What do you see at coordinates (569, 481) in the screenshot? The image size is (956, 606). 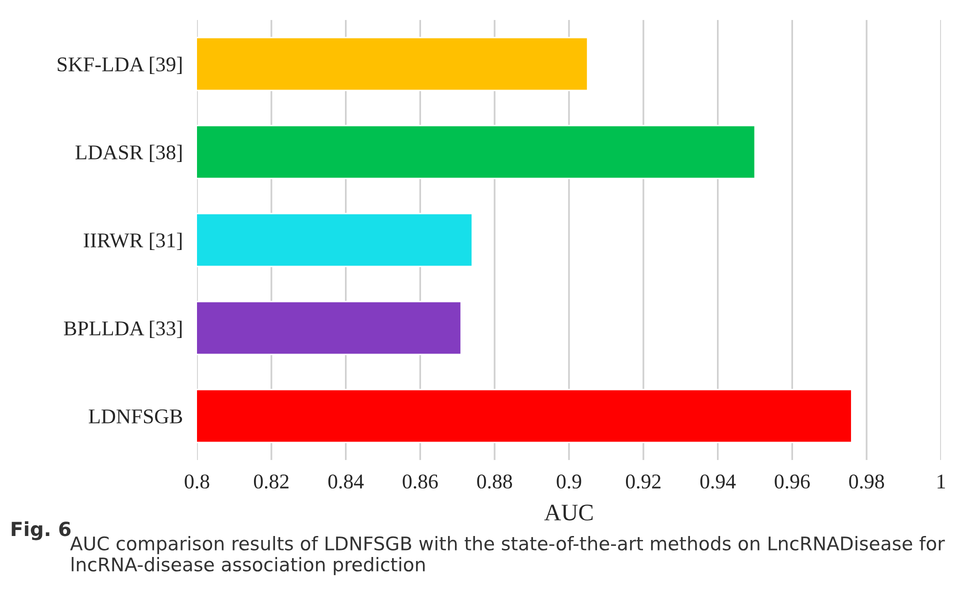 I see `x-tick-label: 0.9` at bounding box center [569, 481].